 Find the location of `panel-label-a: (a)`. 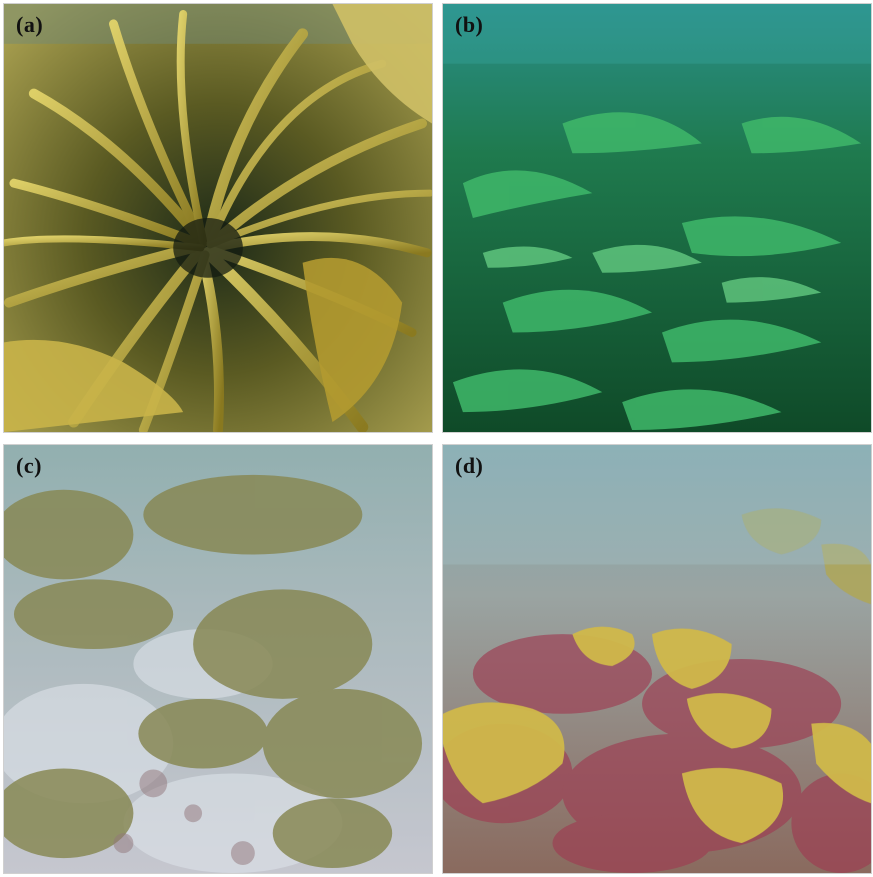

panel-label-a: (a) is located at coordinates (30, 24).